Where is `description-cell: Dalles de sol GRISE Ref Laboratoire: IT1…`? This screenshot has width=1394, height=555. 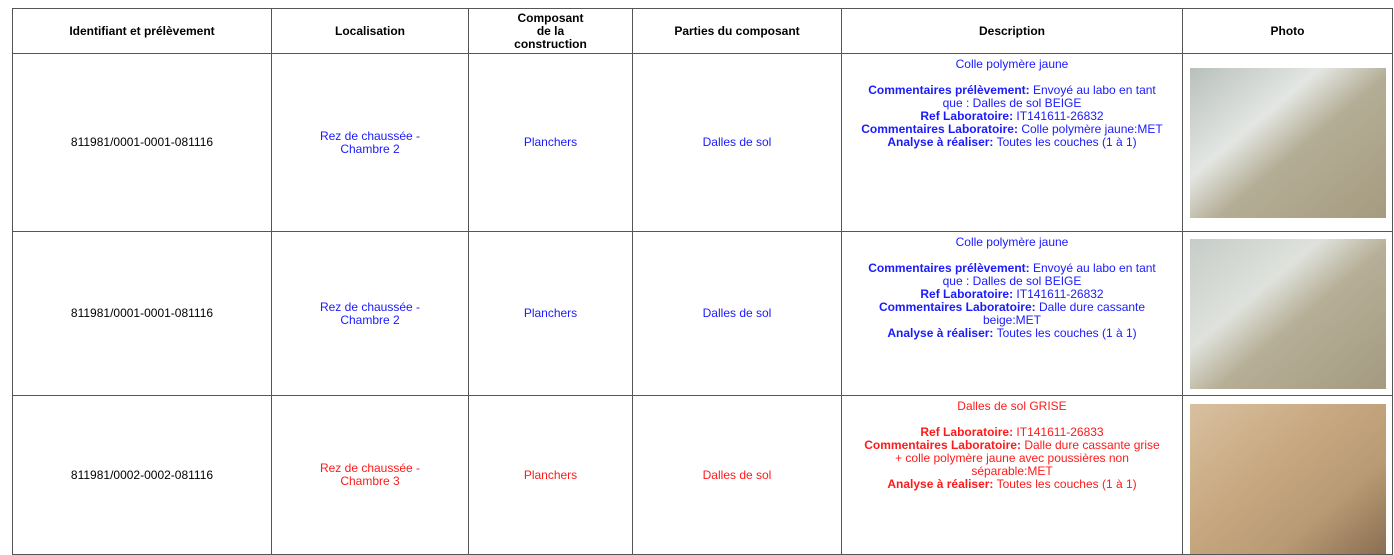
description-cell: Dalles de sol GRISE Ref Laboratoire: IT1… is located at coordinates (1012, 475).